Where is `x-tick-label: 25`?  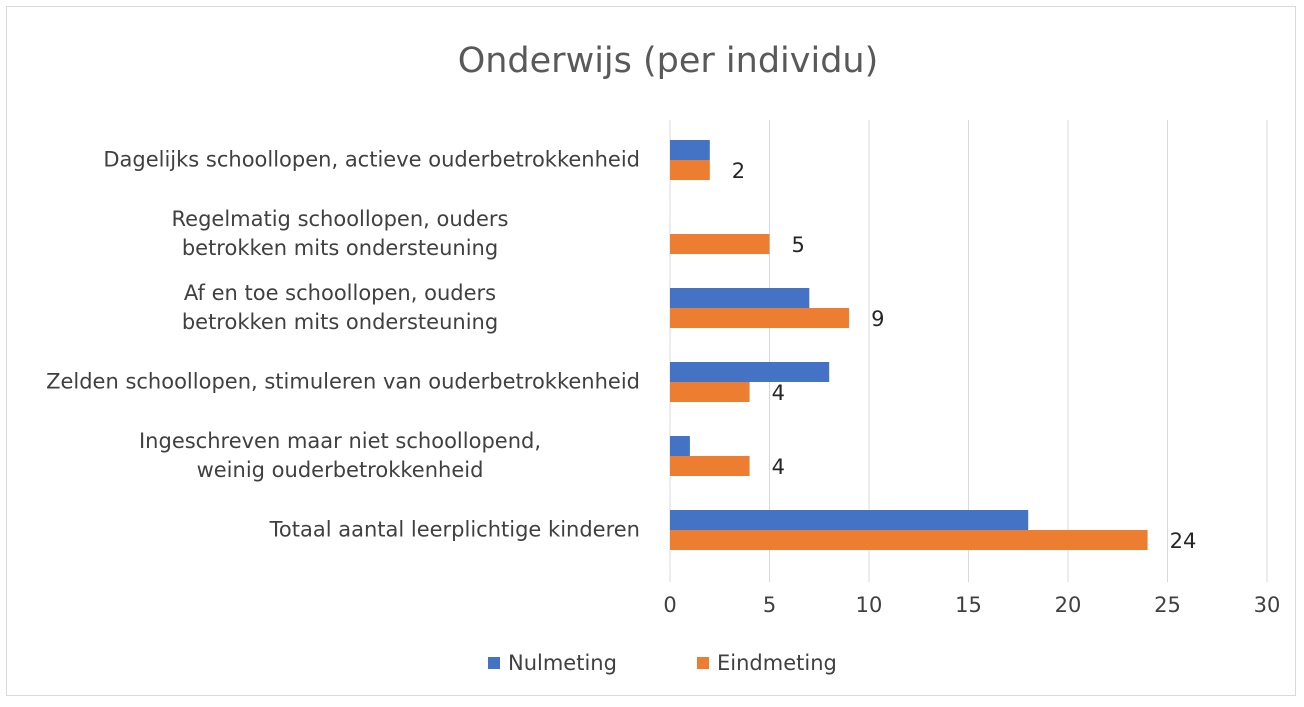
x-tick-label: 25 is located at coordinates (1167, 605).